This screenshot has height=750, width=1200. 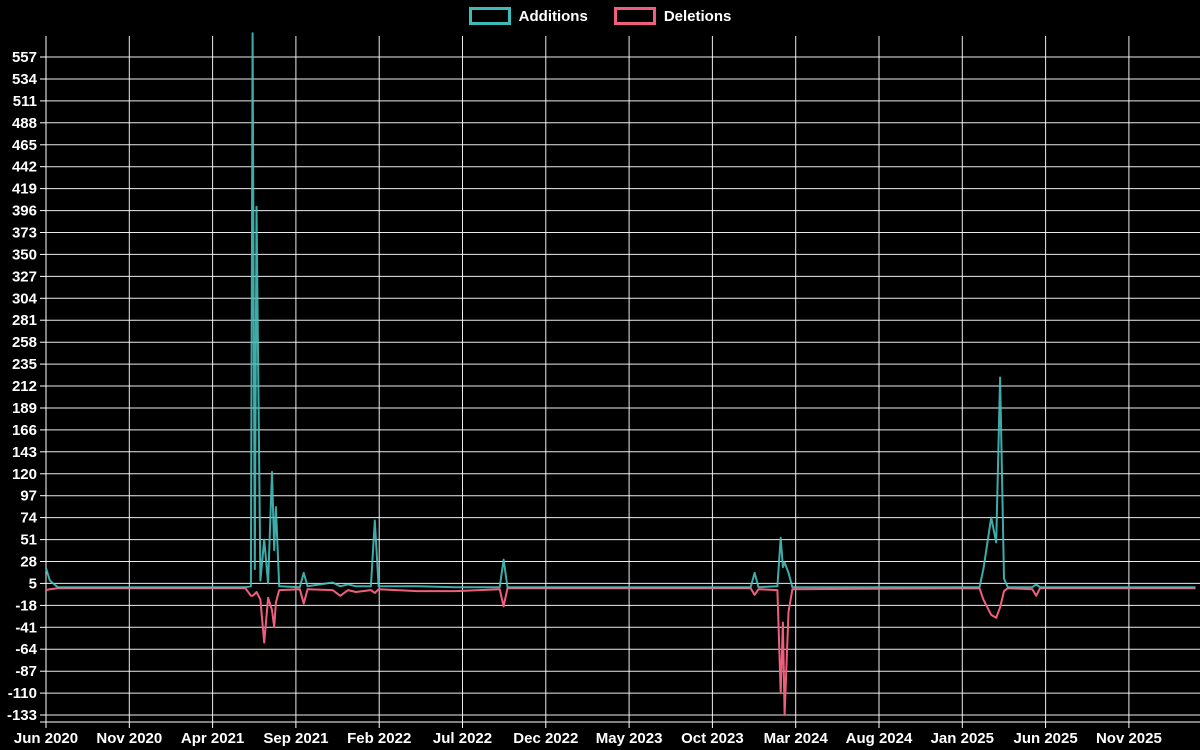 I want to click on y-tick-label: 557, so click(x=24, y=57).